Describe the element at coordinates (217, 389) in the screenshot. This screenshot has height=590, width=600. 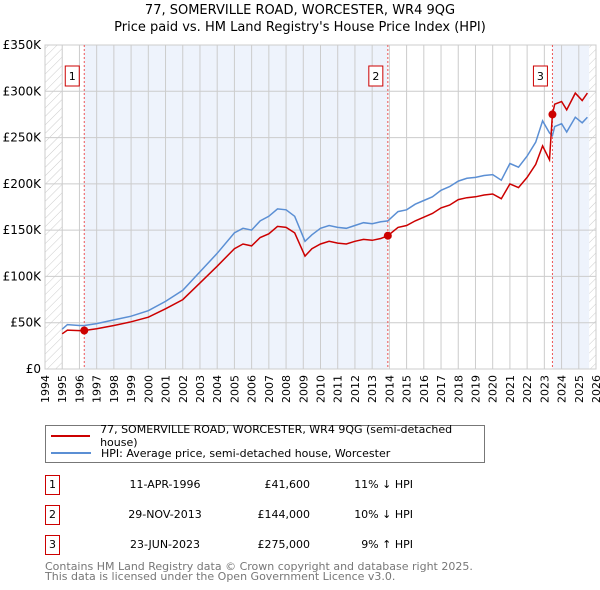
I see `x-tick-label: 2004` at that location.